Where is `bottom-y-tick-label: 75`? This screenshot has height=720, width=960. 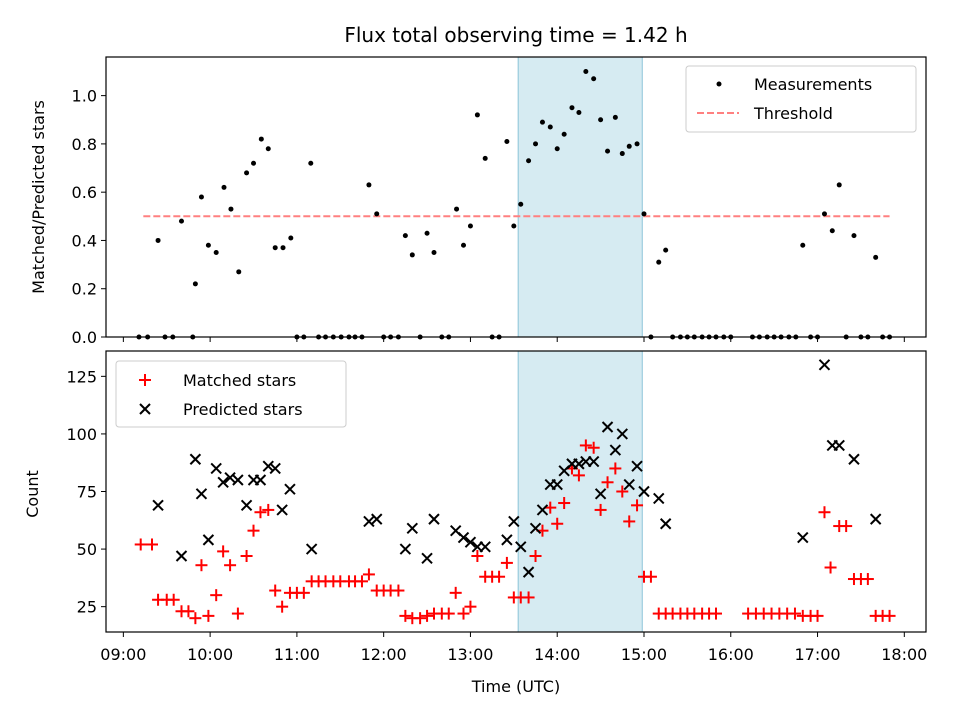
bottom-y-tick-label: 75 is located at coordinates (87, 492).